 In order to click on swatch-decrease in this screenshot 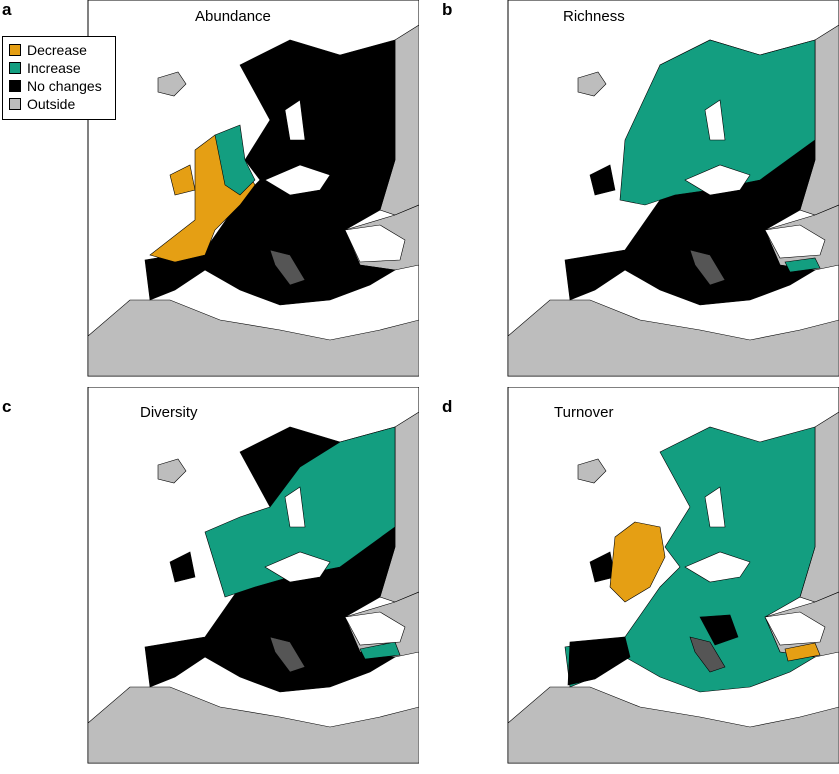, I will do `click(15, 50)`.